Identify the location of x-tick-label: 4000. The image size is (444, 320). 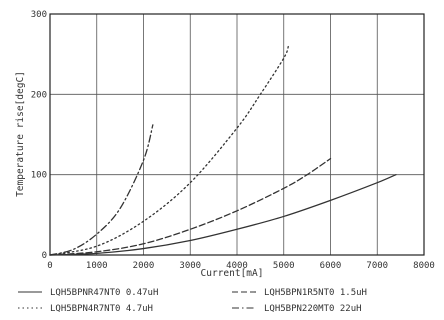
(237, 266).